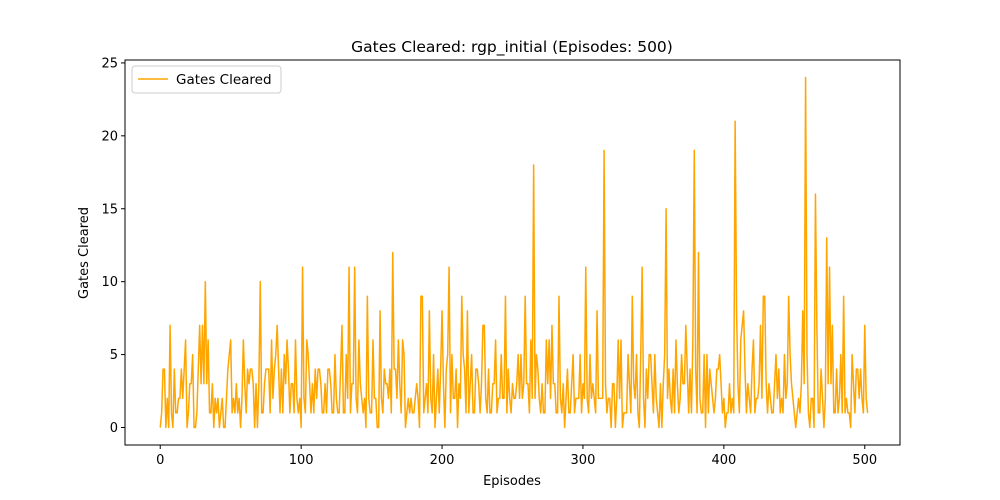  What do you see at coordinates (109, 209) in the screenshot?
I see `y-tick-label: 15` at bounding box center [109, 209].